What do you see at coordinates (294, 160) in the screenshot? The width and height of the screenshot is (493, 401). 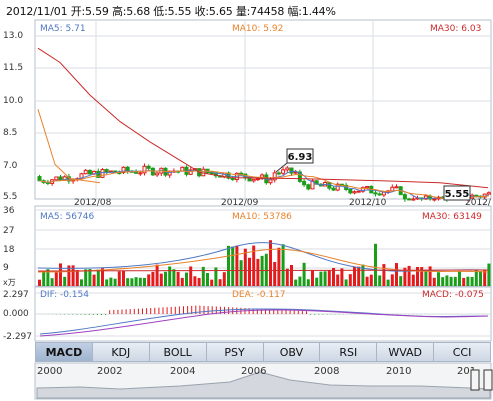 I see `high-marker: 6.93` at bounding box center [294, 160].